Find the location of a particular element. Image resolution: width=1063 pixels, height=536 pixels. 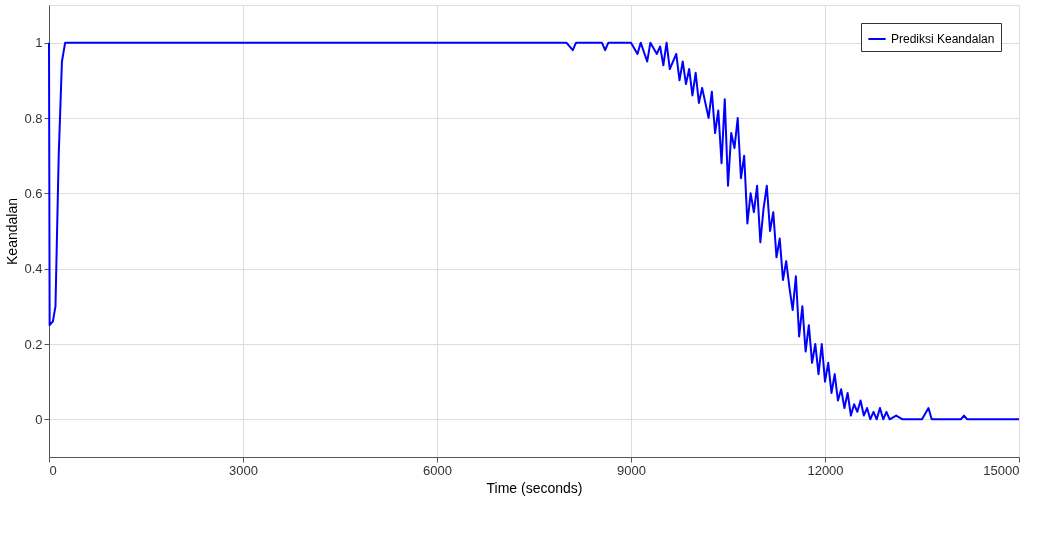

x-tick-label: 9000 is located at coordinates (631, 470).